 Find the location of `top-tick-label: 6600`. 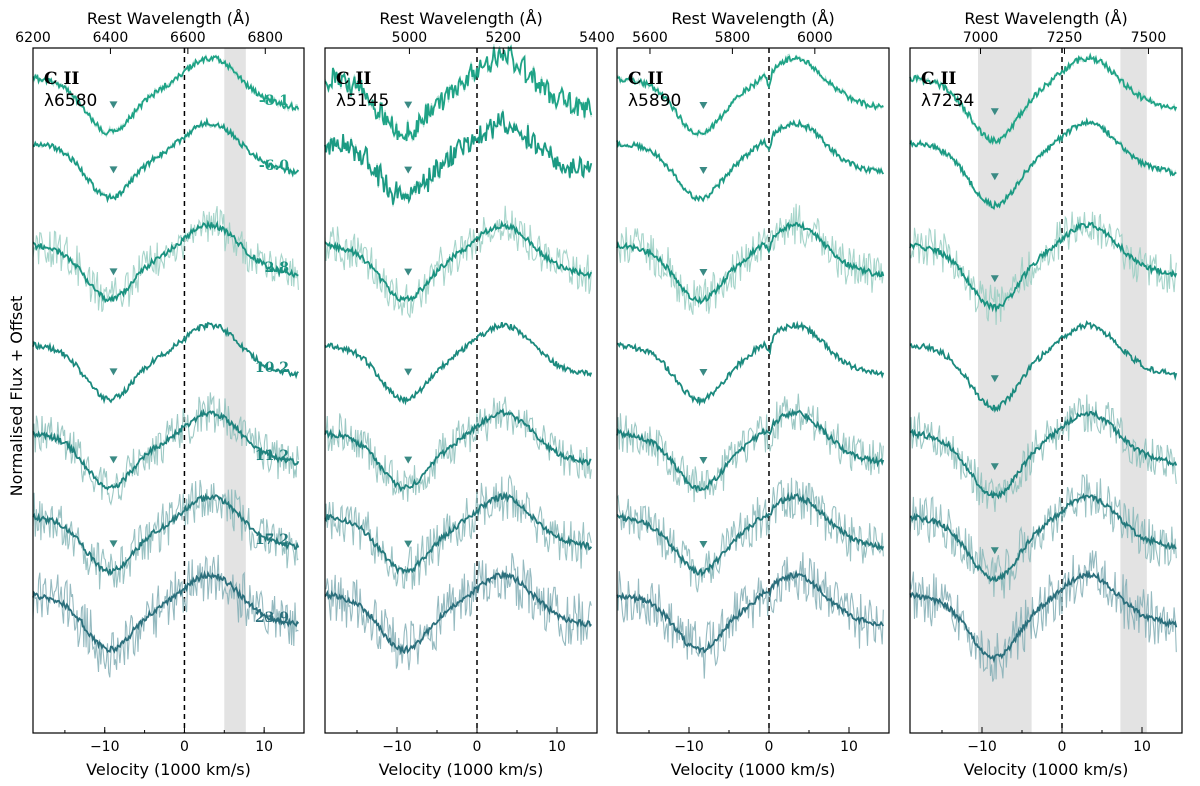

top-tick-label: 6600 is located at coordinates (188, 38).